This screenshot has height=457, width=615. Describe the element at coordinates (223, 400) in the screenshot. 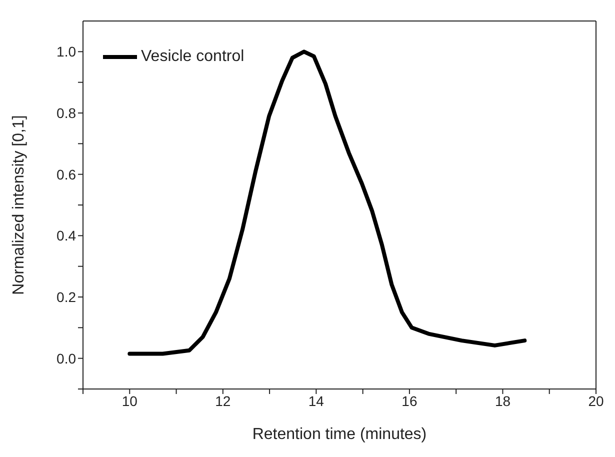

I see `x-tick-label: 12` at that location.